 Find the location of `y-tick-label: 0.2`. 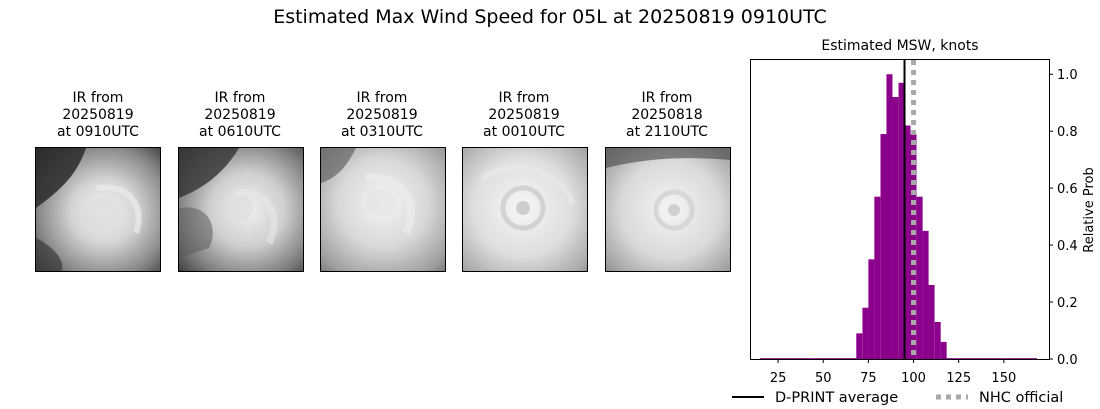

y-tick-label: 0.2 is located at coordinates (1067, 303).